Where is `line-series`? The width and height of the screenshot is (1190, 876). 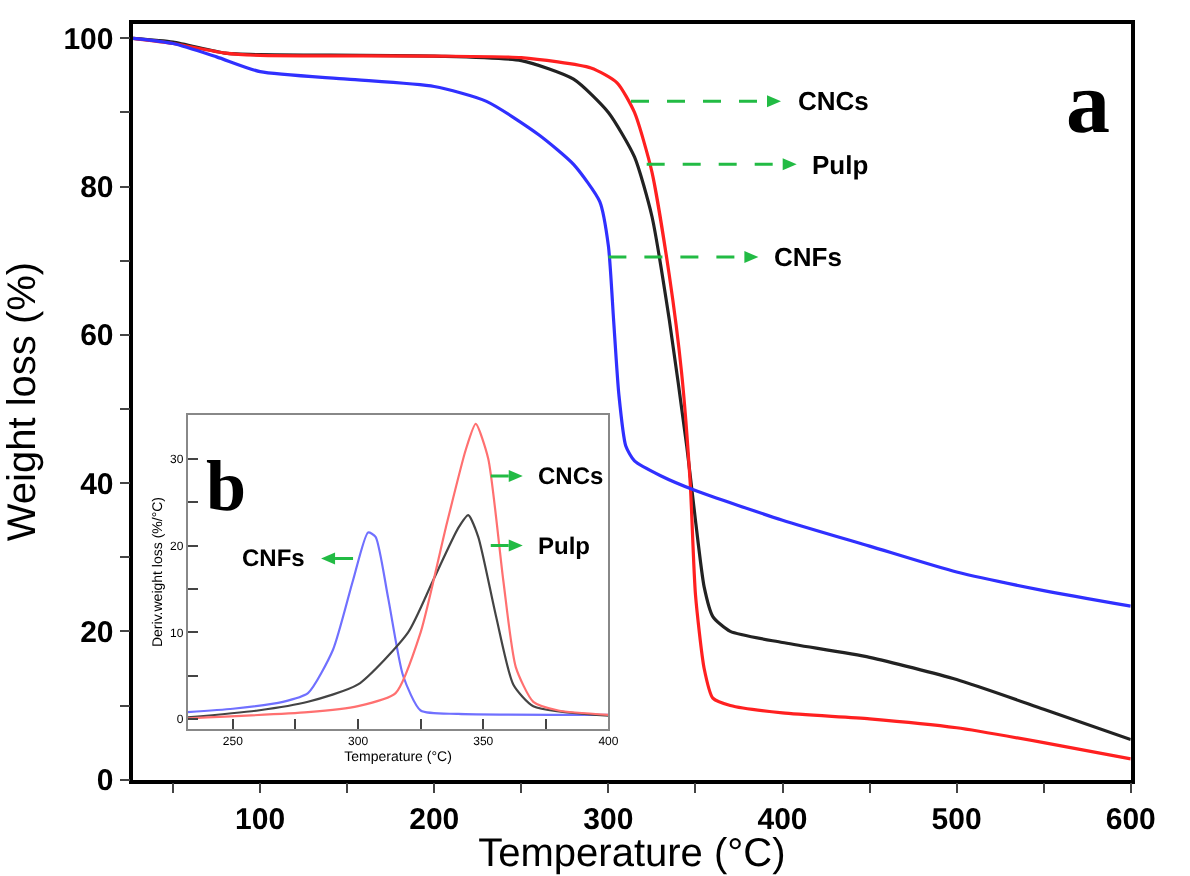 line-series is located at coordinates (398, 571).